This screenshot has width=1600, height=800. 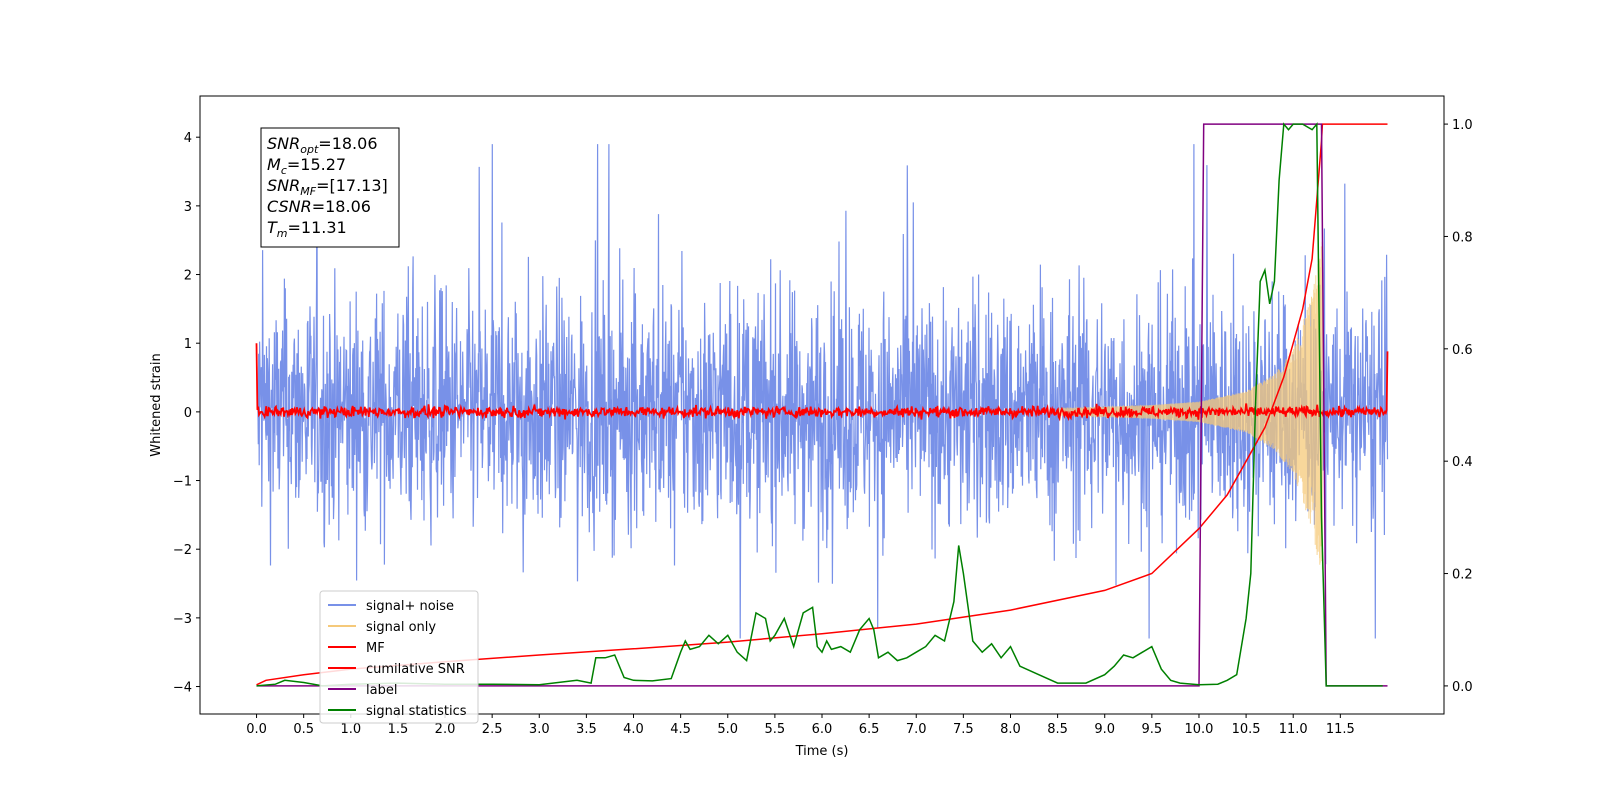 I want to click on legend-entry-label: signal only, so click(x=401, y=627).